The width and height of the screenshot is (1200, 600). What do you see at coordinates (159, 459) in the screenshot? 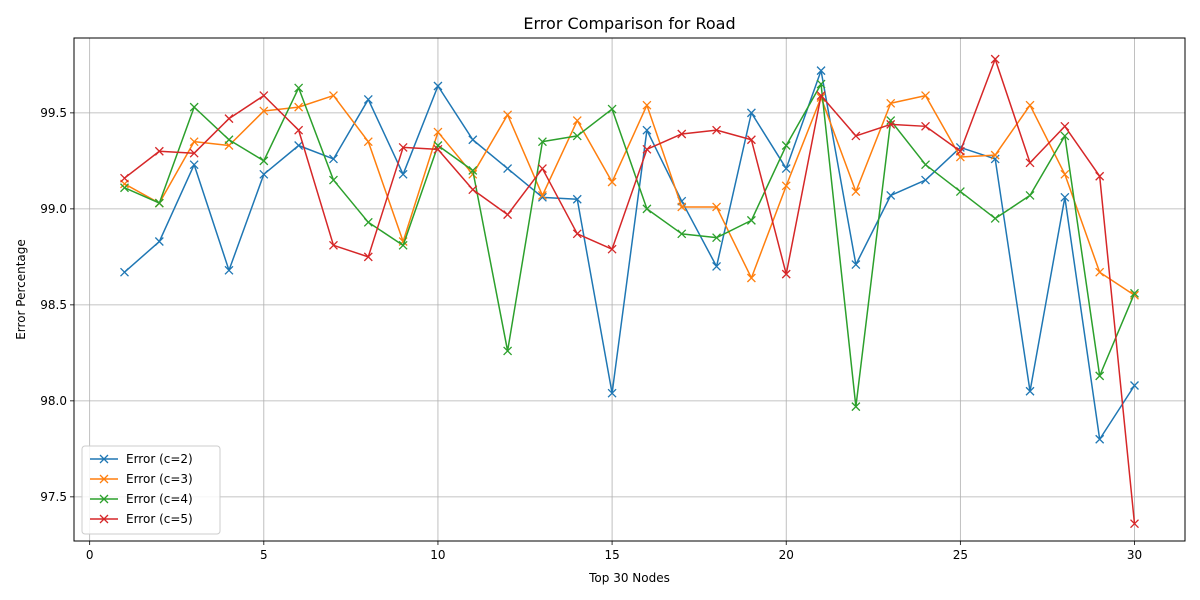
I see `legend-label: Error (c=2)` at bounding box center [159, 459].